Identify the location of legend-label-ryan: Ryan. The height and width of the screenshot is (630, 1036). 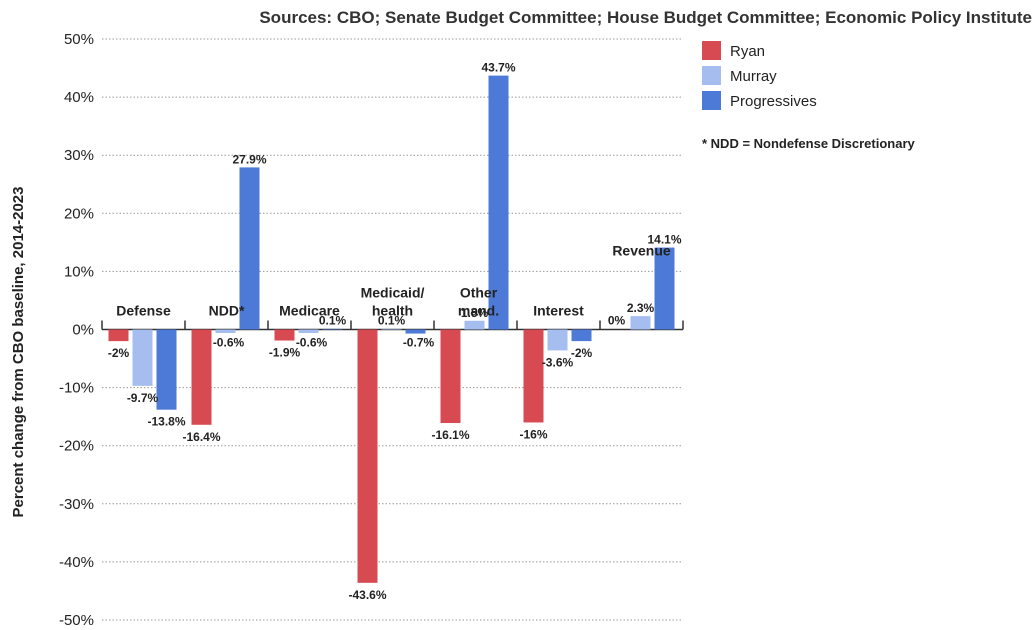
(747, 51).